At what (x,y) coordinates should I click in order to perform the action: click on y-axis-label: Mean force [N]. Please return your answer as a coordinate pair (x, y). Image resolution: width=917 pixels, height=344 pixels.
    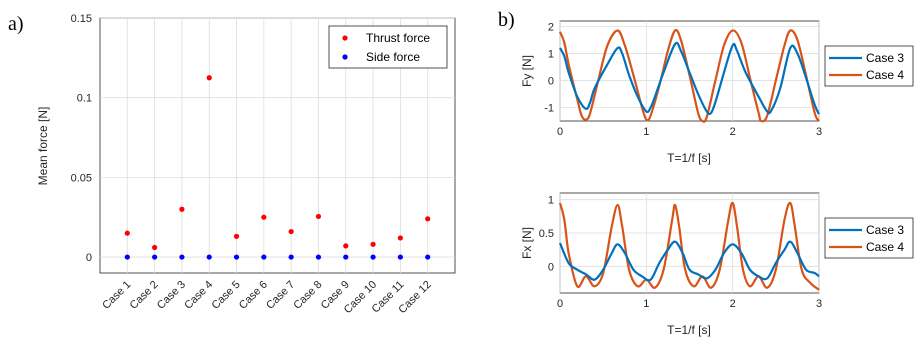
    Looking at the image, I should click on (43, 146).